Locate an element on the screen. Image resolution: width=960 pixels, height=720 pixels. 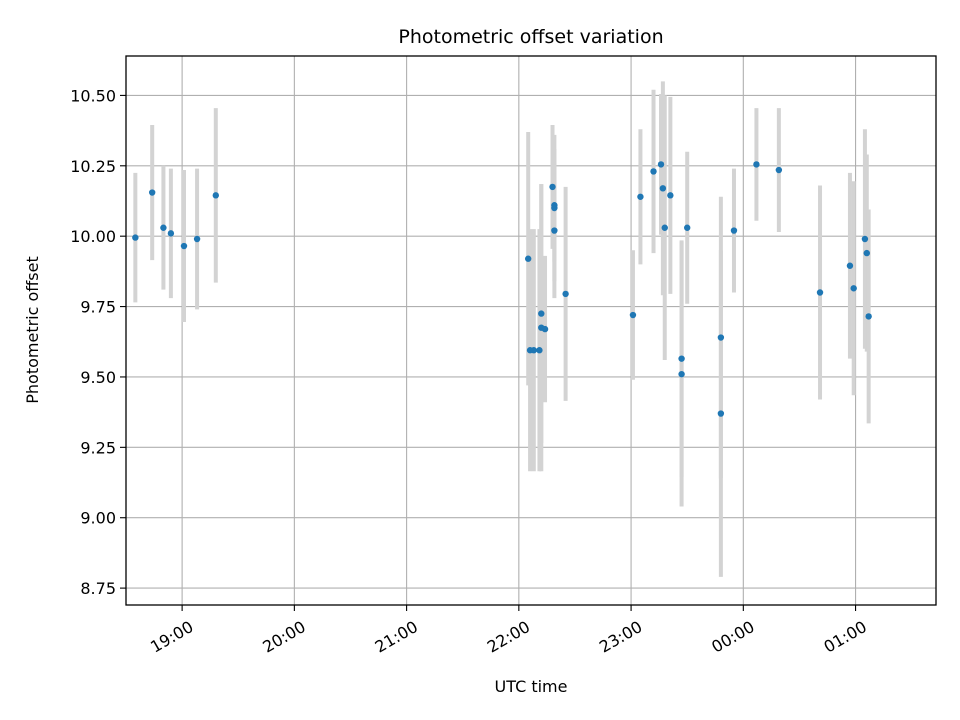
y-tick-label: 10.25 is located at coordinates (93, 166).